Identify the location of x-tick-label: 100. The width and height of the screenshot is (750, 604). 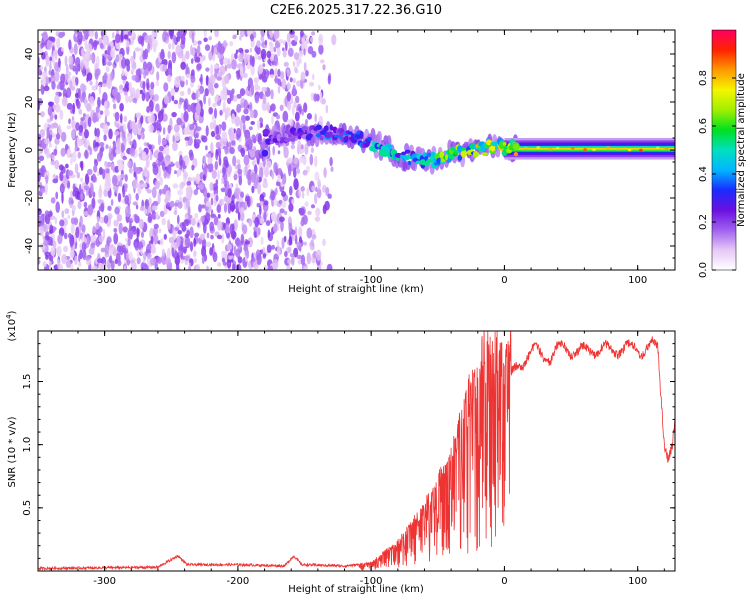
(637, 581).